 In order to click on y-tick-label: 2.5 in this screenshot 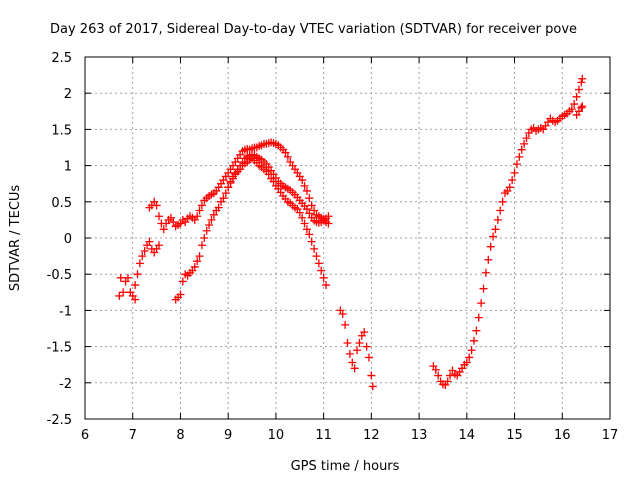, I will do `click(61, 58)`.